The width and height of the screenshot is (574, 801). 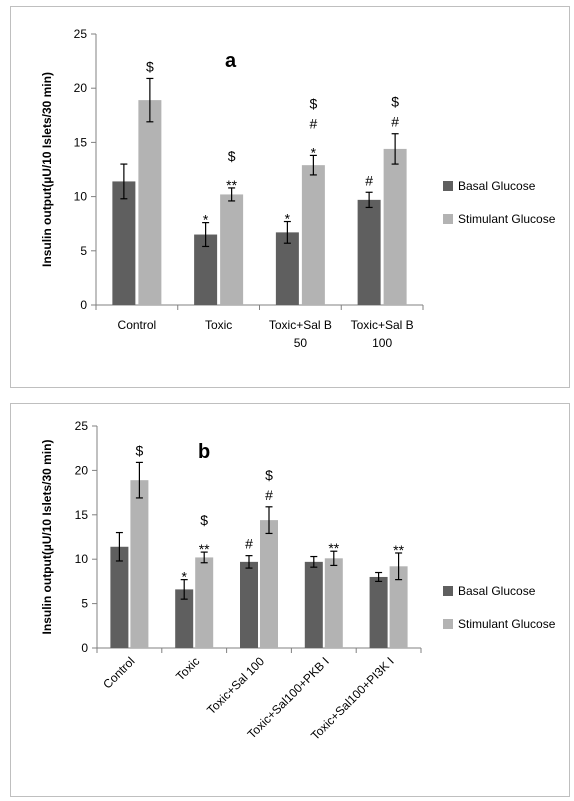 What do you see at coordinates (382, 334) in the screenshot?
I see `category-label: Toxic+Sal B 100` at bounding box center [382, 334].